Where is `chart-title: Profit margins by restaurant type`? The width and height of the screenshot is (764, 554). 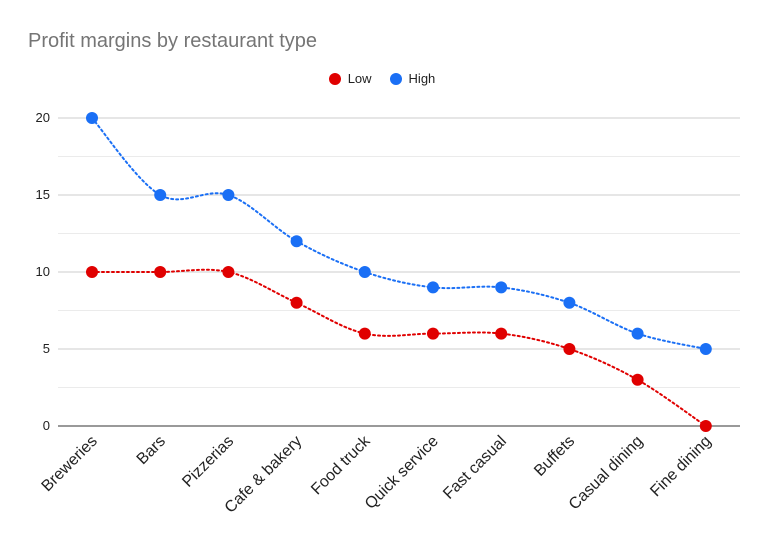
chart-title: Profit margins by restaurant type is located at coordinates (173, 41).